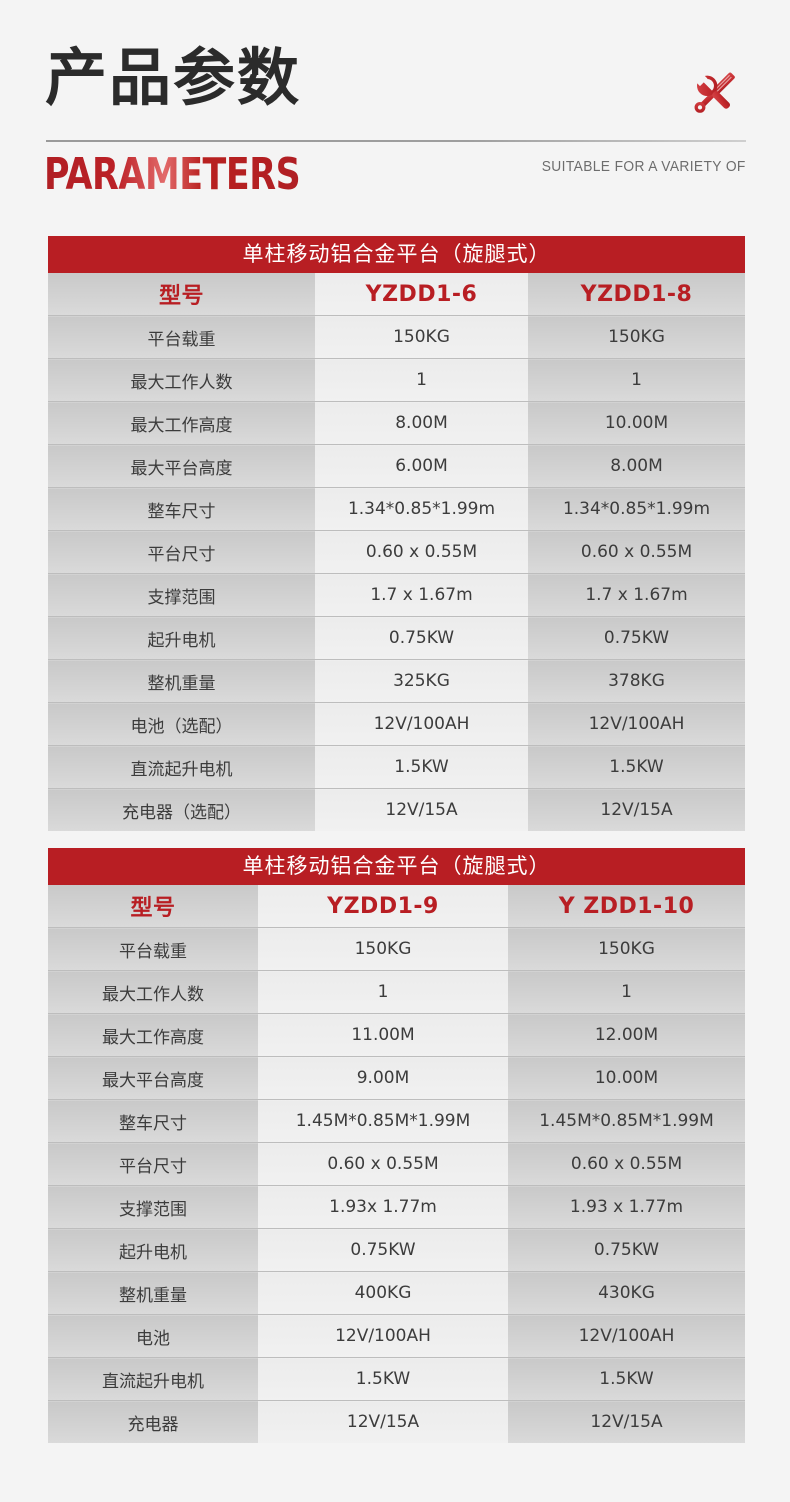 This screenshot has width=790, height=1502. What do you see at coordinates (421, 466) in the screenshot?
I see `spec-value-cell: 6.00M` at bounding box center [421, 466].